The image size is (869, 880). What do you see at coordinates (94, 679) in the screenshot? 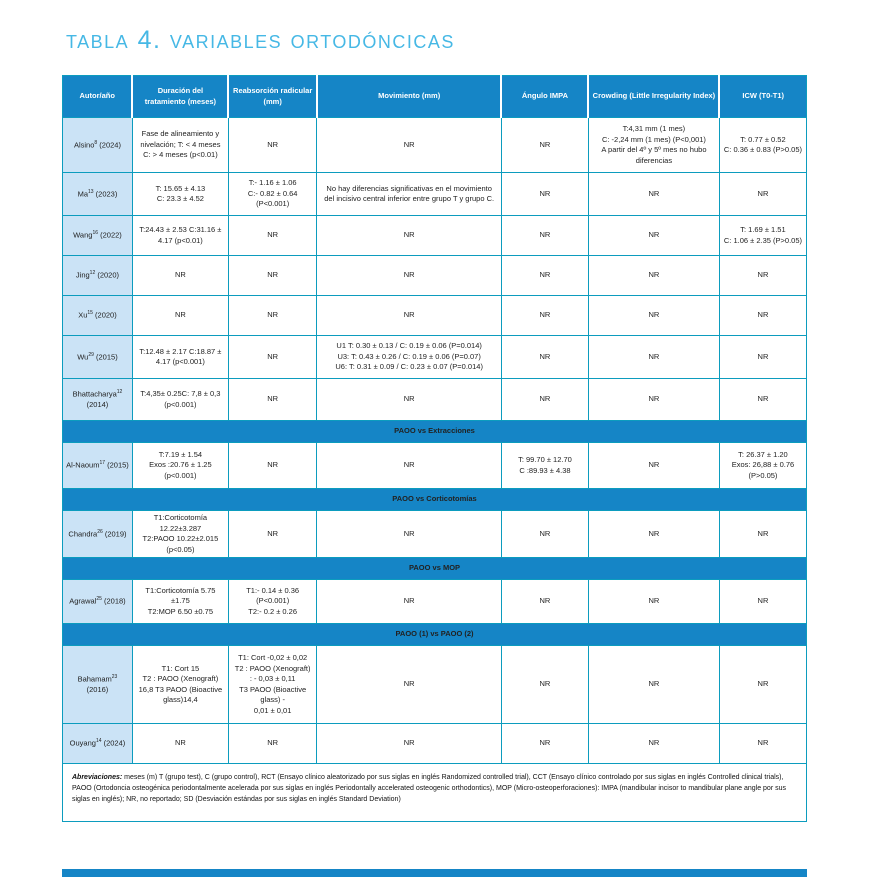
I see `author-name: Bahamam` at bounding box center [94, 679].